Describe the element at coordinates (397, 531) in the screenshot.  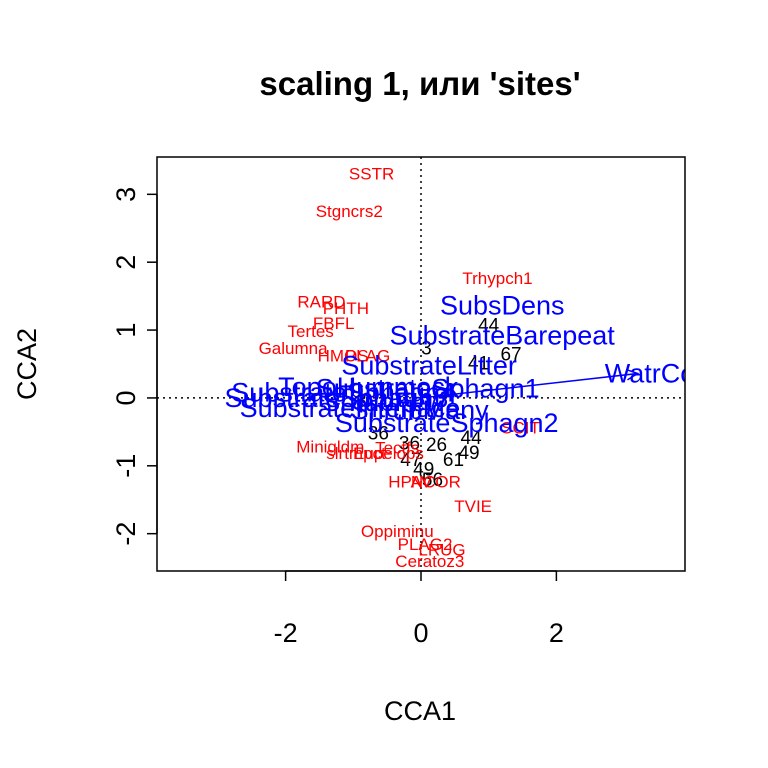
I see `species-label: Oppiminu` at that location.